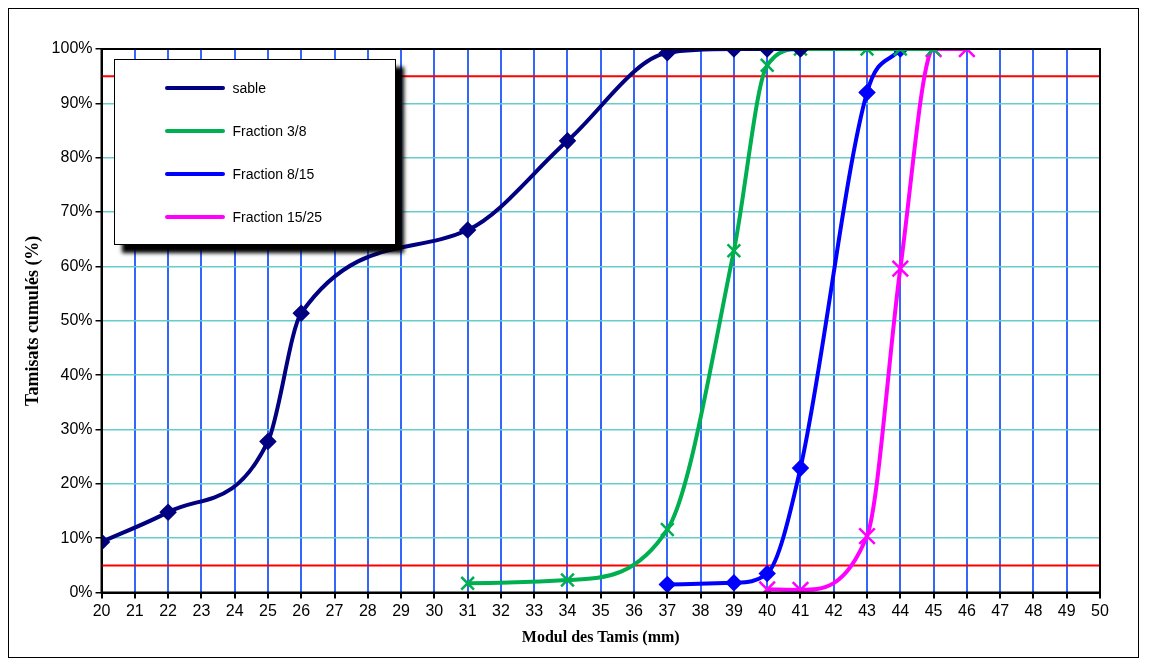 This screenshot has width=1149, height=668. I want to click on y-tick-label: 20%, so click(76, 483).